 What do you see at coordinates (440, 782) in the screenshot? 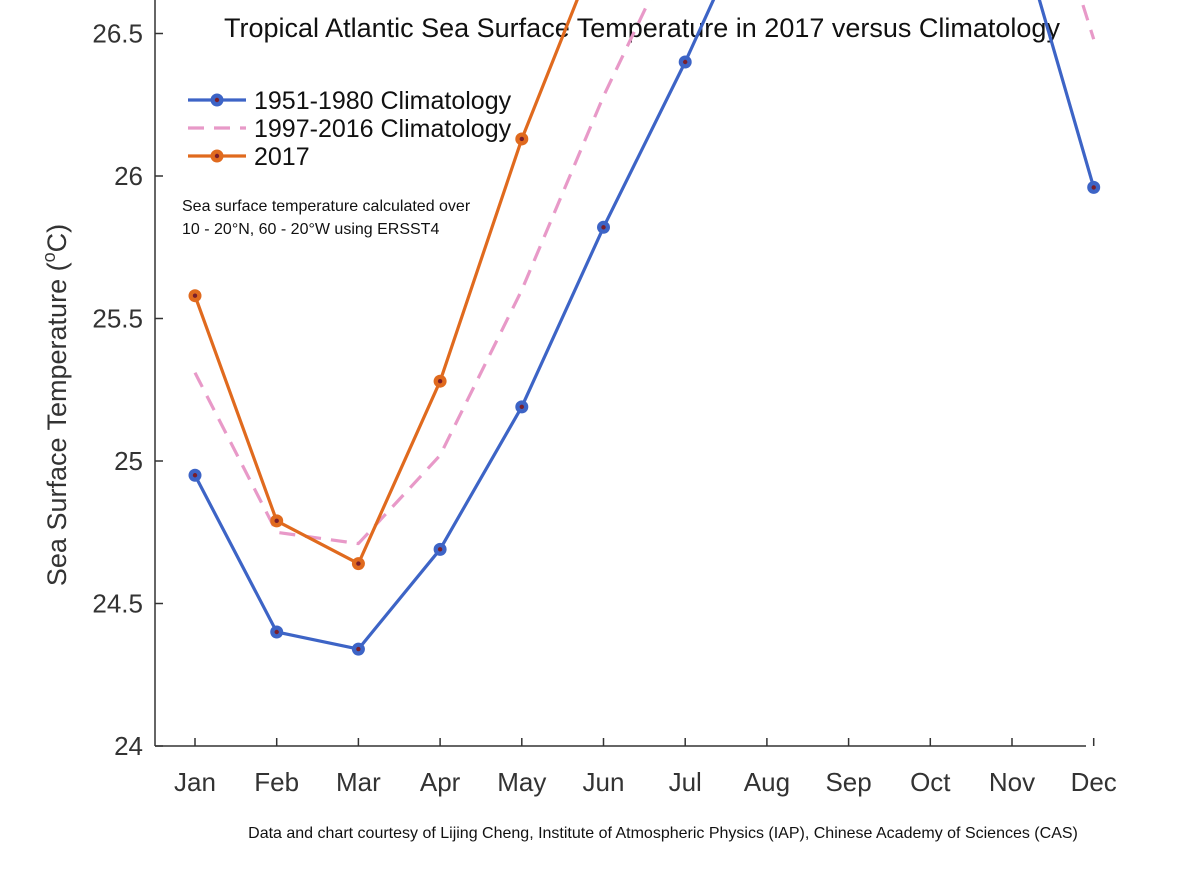
I see `x-tick-label: Apr` at bounding box center [440, 782].